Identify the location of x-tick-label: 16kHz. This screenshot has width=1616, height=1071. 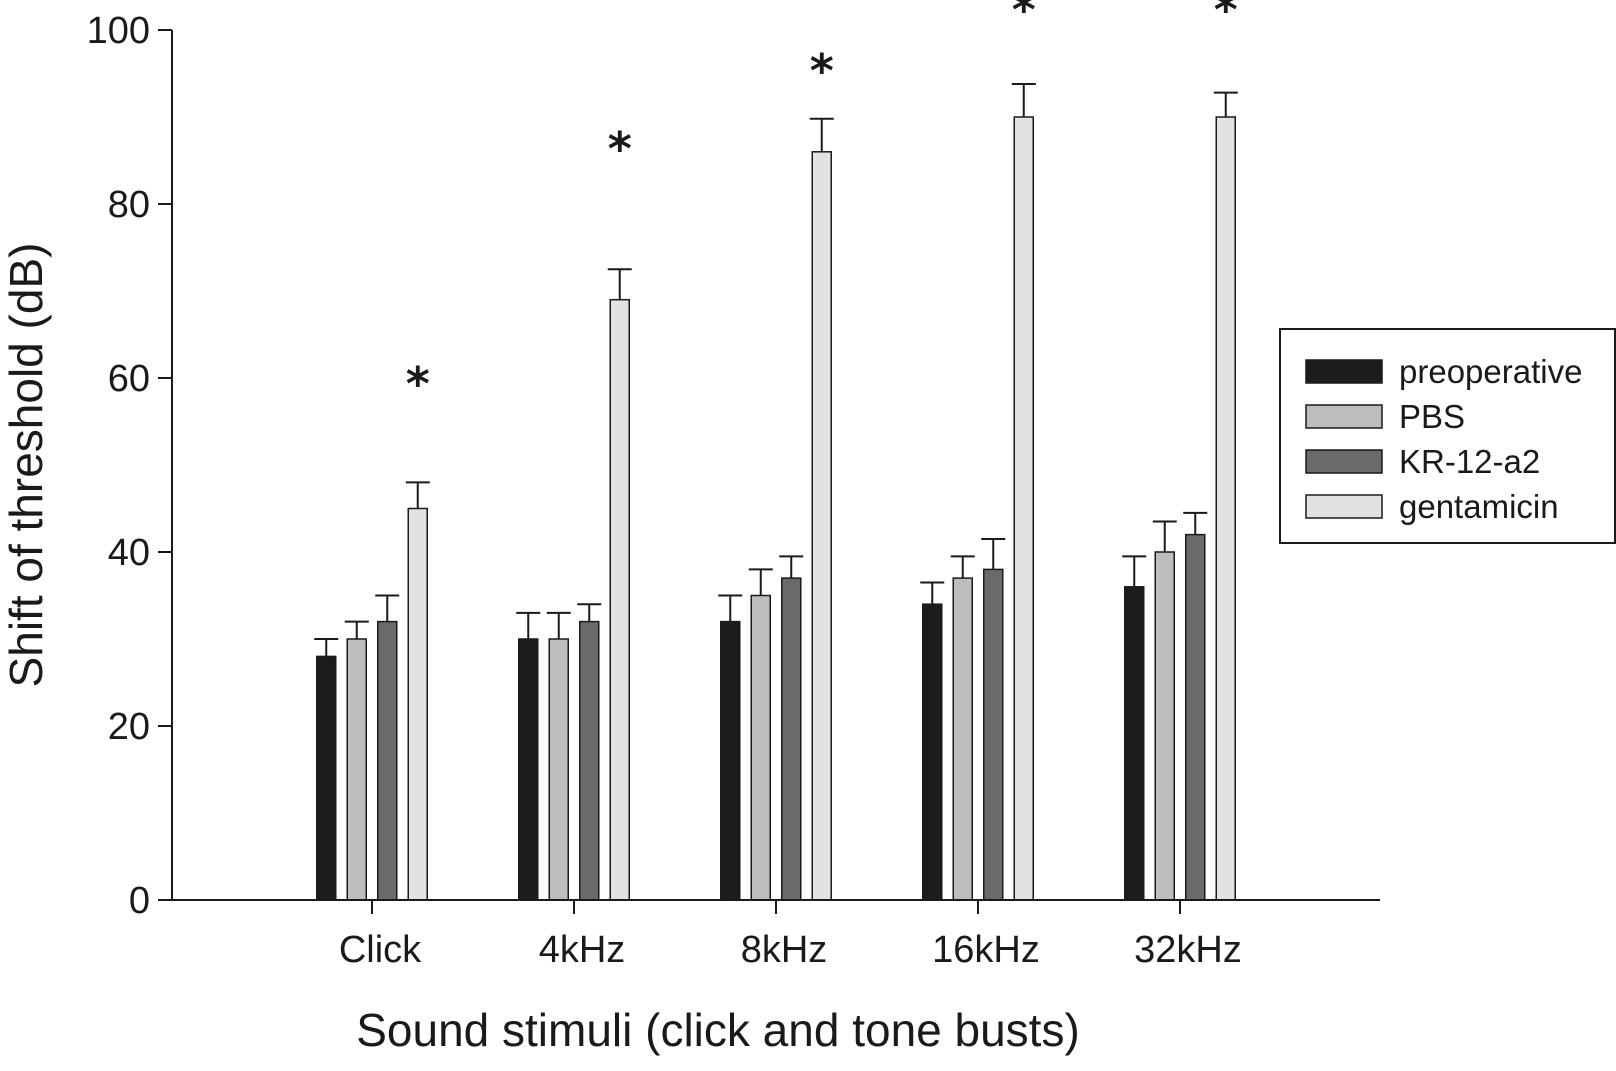
(986, 950).